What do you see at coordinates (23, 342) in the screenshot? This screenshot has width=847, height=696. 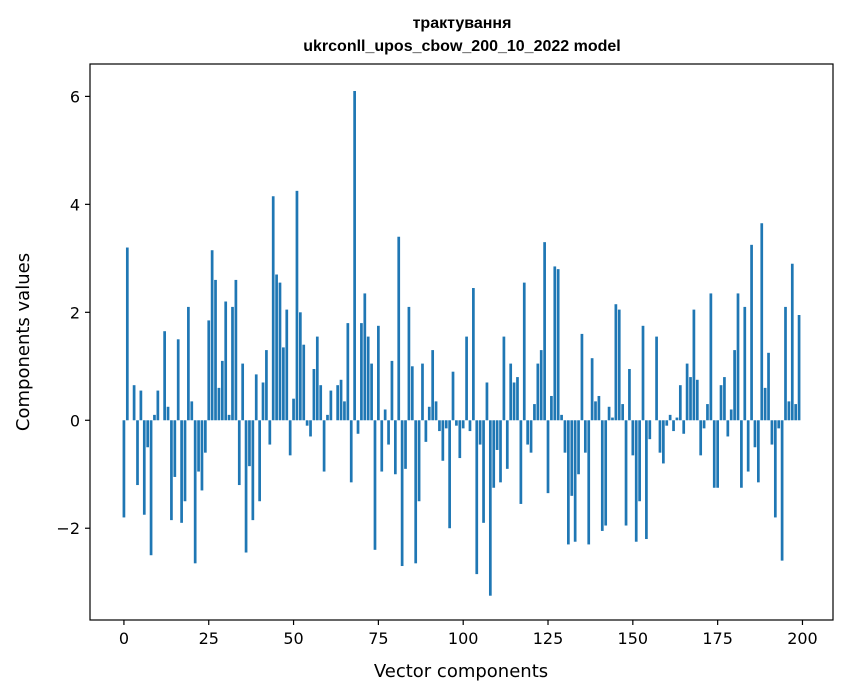 I see `y-axis-label: Components values` at bounding box center [23, 342].